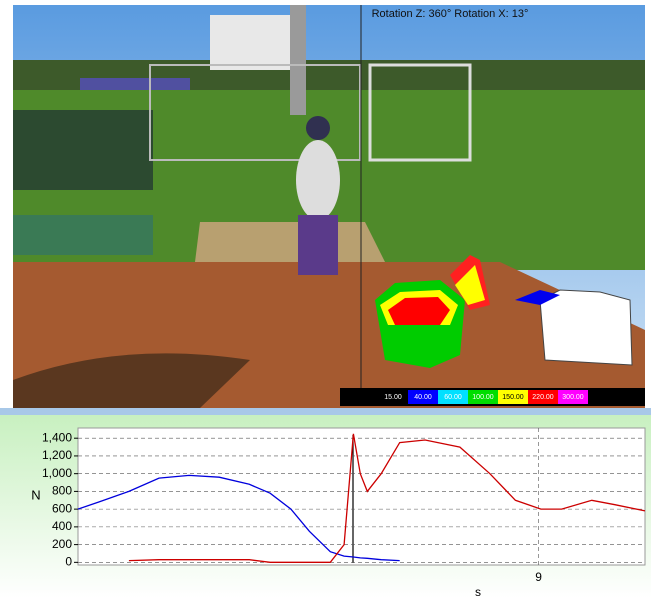  I want to click on series-line, so click(238, 518).